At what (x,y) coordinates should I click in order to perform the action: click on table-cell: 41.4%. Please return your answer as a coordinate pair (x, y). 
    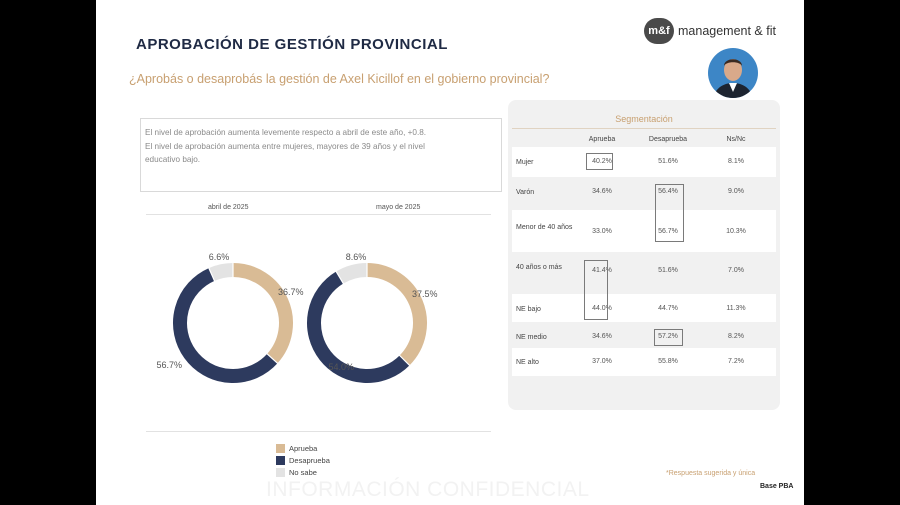
    Looking at the image, I should click on (602, 270).